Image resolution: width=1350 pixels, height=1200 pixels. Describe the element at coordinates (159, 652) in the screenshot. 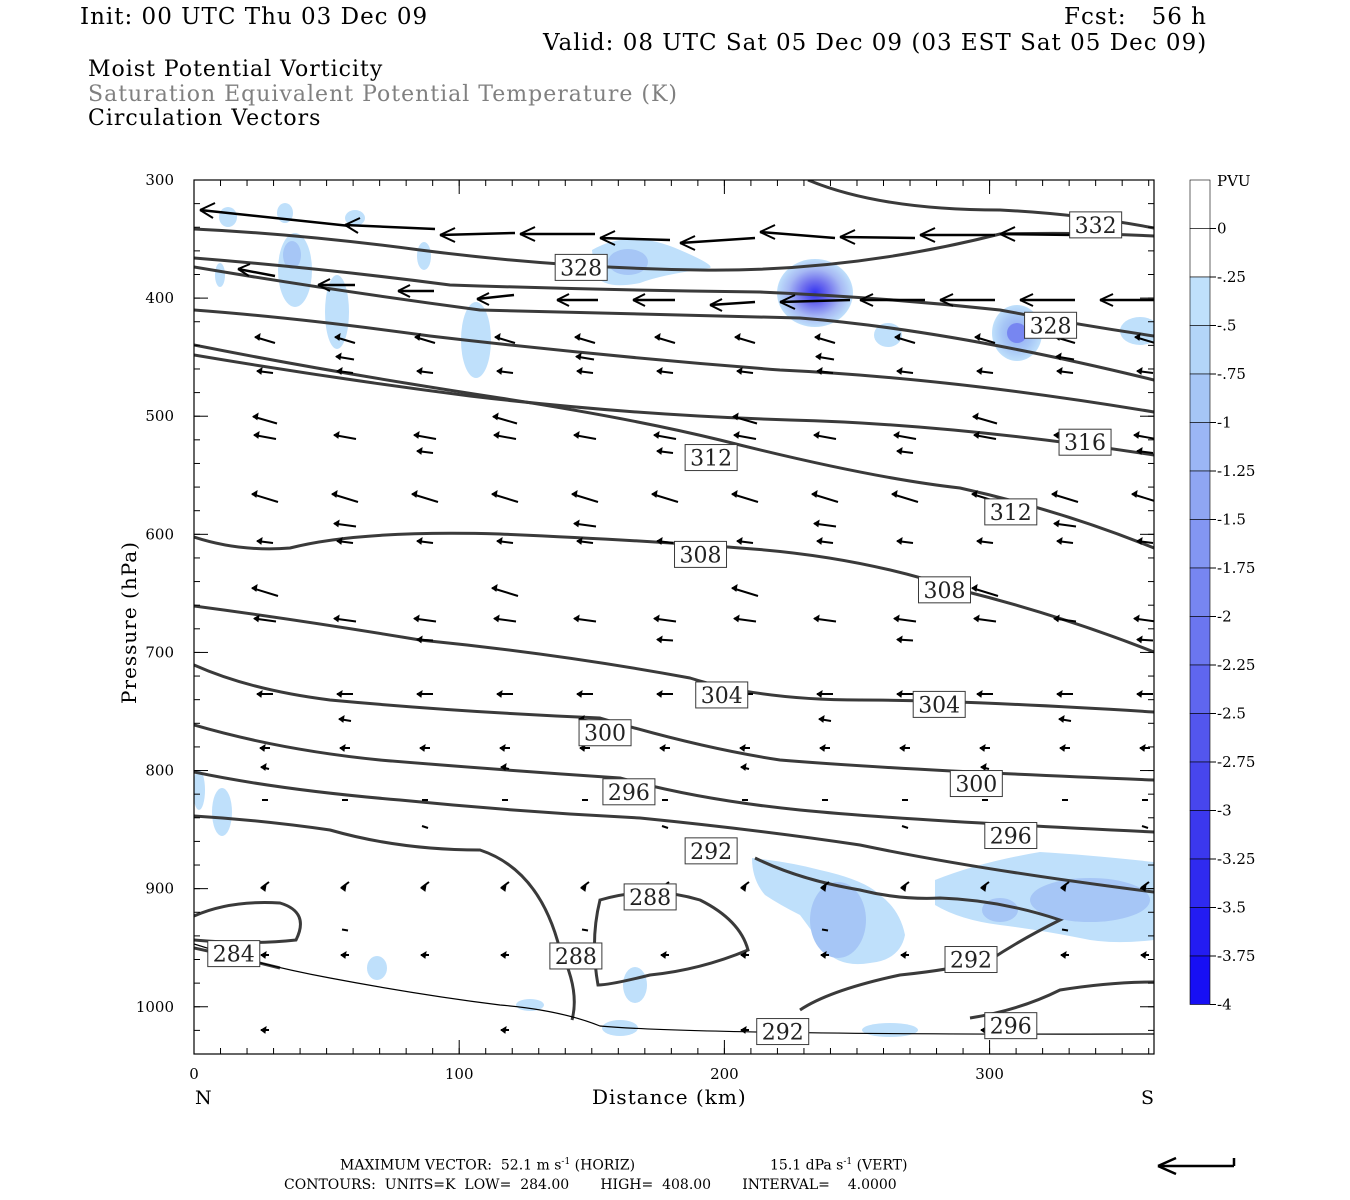

I see `y-tick-label: 700` at that location.